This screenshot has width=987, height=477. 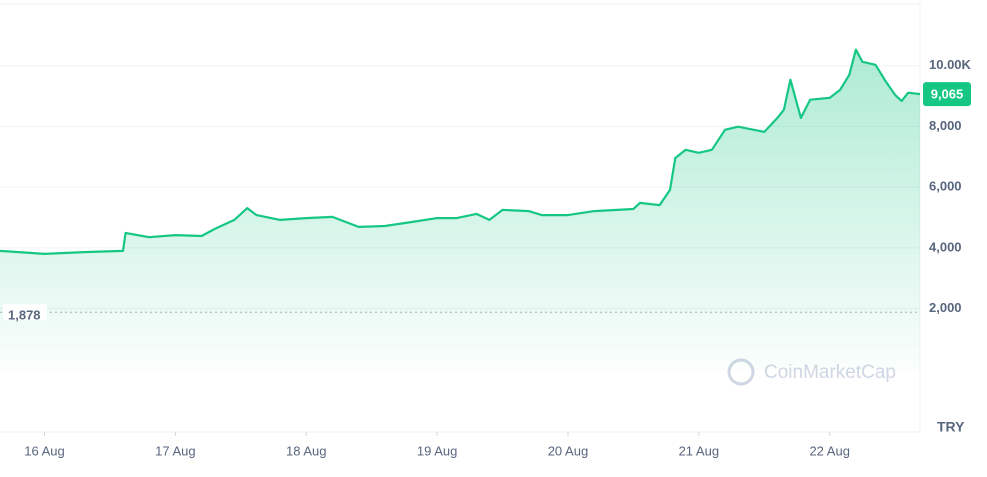 I want to click on x-tick-label: 18 Aug, so click(x=306, y=450).